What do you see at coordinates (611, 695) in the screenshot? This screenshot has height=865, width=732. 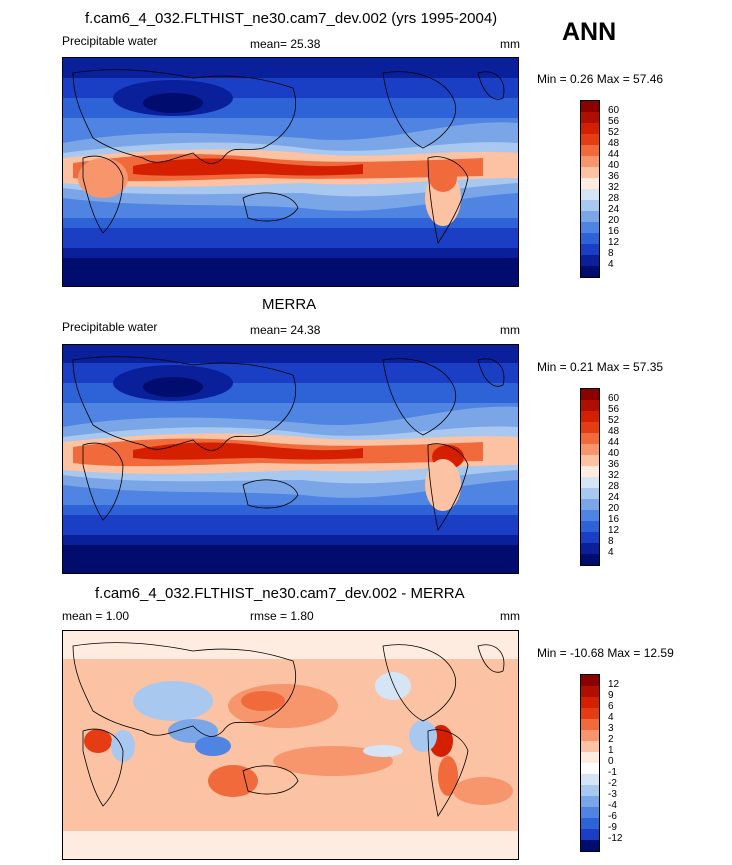 I see `panel3-colorbar-tick: 9` at bounding box center [611, 695].